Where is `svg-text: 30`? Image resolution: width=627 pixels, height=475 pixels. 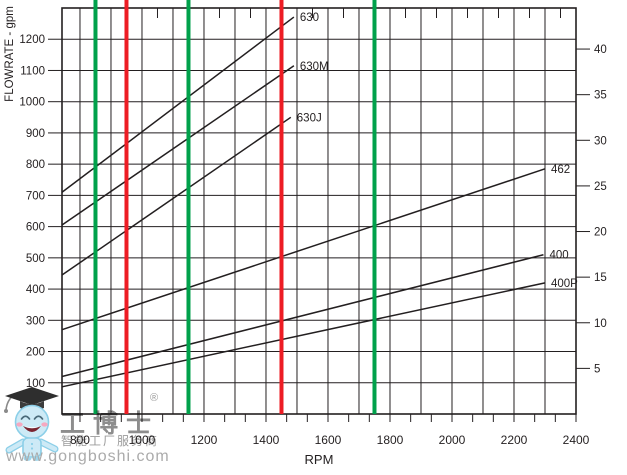 svg-text: 30 is located at coordinates (600, 141).